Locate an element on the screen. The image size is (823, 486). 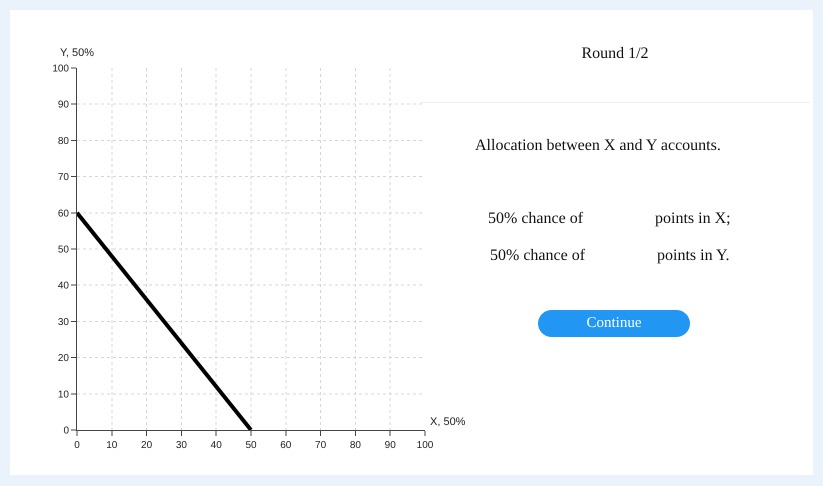
x-tick-label: 0 is located at coordinates (77, 445).